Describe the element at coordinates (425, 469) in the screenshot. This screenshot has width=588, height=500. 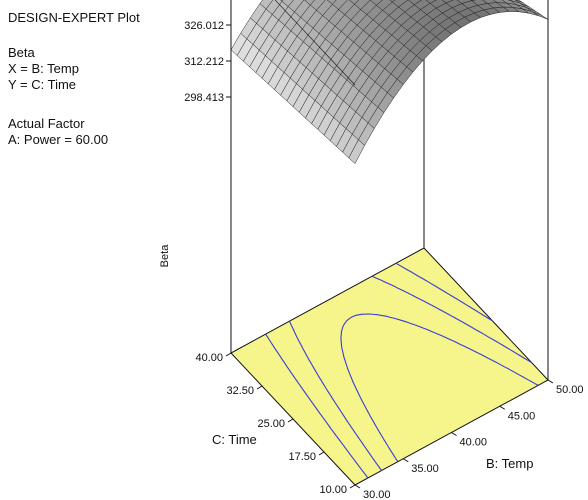
I see `x-tick-label: 35.00` at that location.